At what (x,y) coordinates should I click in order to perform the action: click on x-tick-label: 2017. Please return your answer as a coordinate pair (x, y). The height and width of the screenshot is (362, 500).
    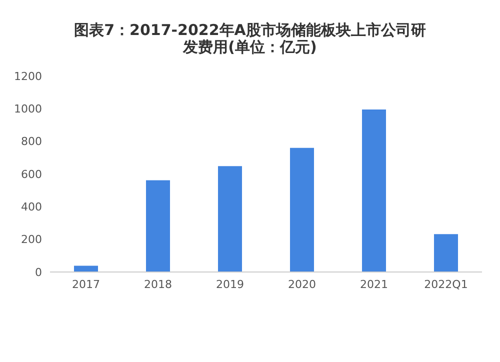
    Looking at the image, I should click on (86, 284).